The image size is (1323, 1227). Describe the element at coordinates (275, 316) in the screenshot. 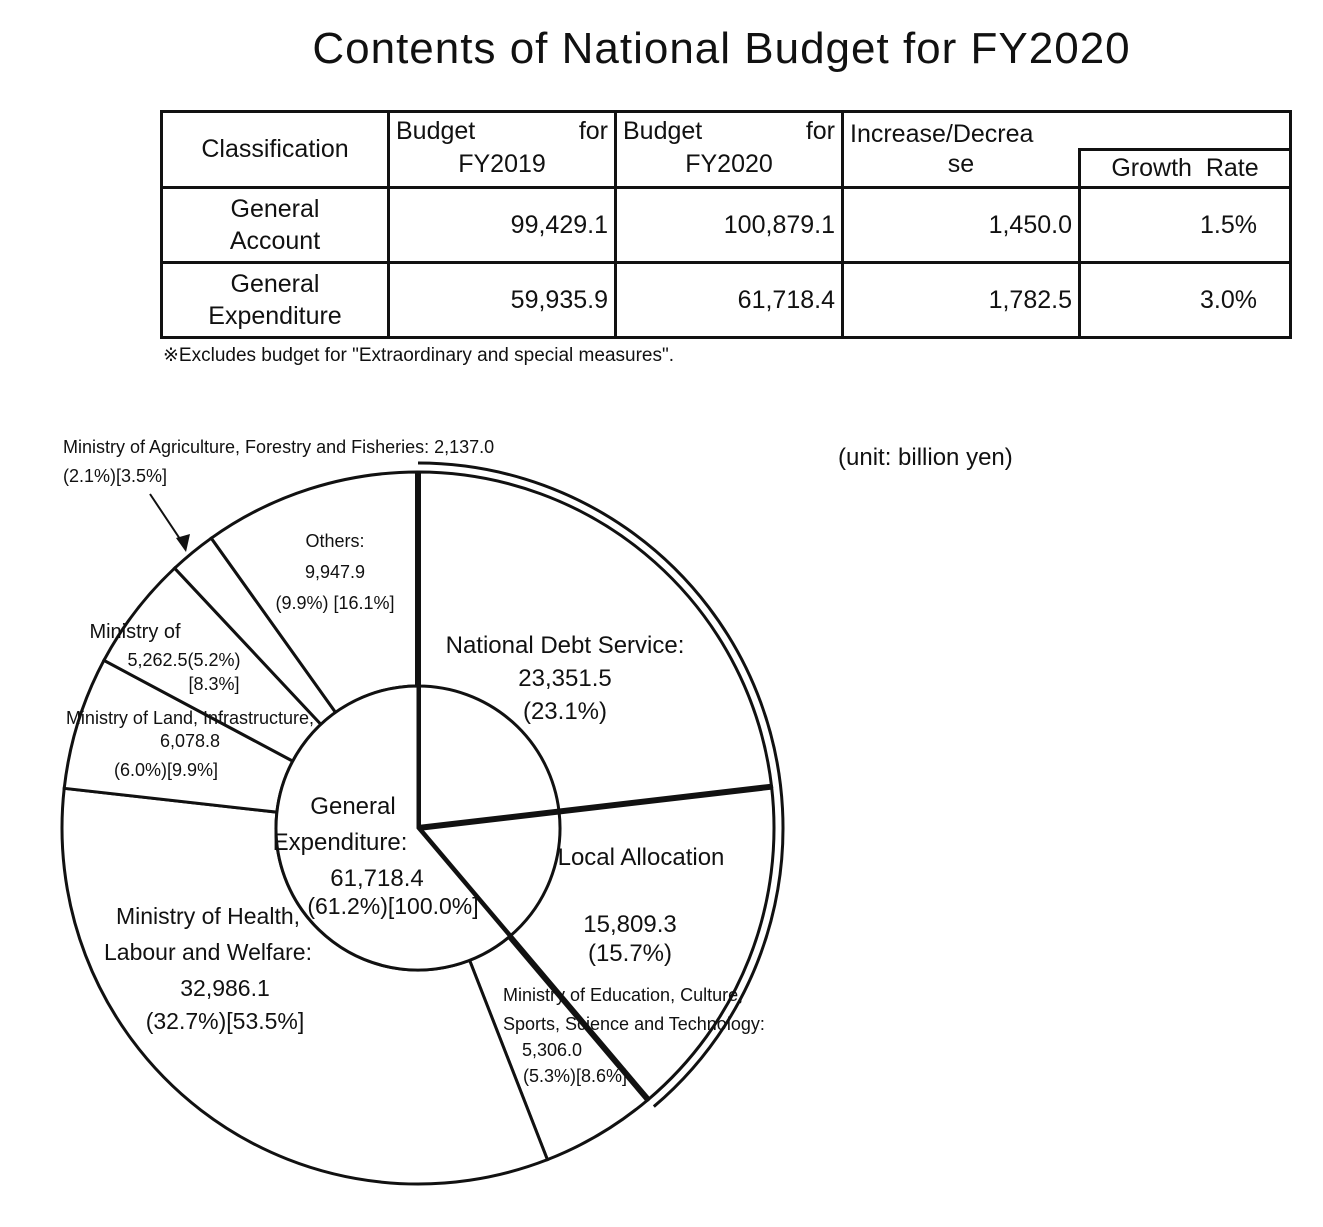

I see `row-label-line2: Expenditure` at that location.